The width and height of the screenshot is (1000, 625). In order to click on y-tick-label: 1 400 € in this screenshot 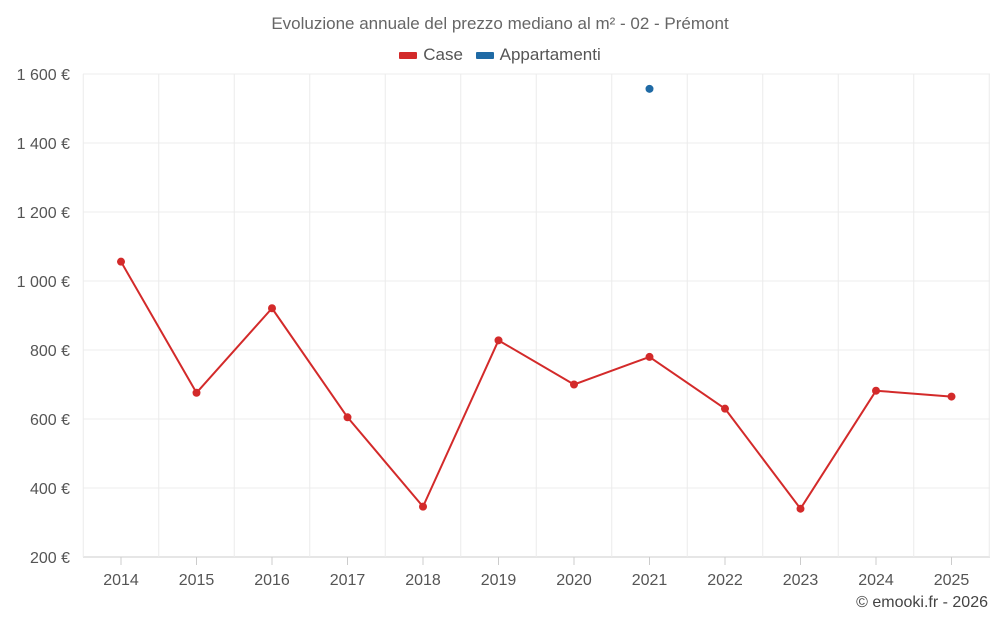, I will do `click(43, 144)`.